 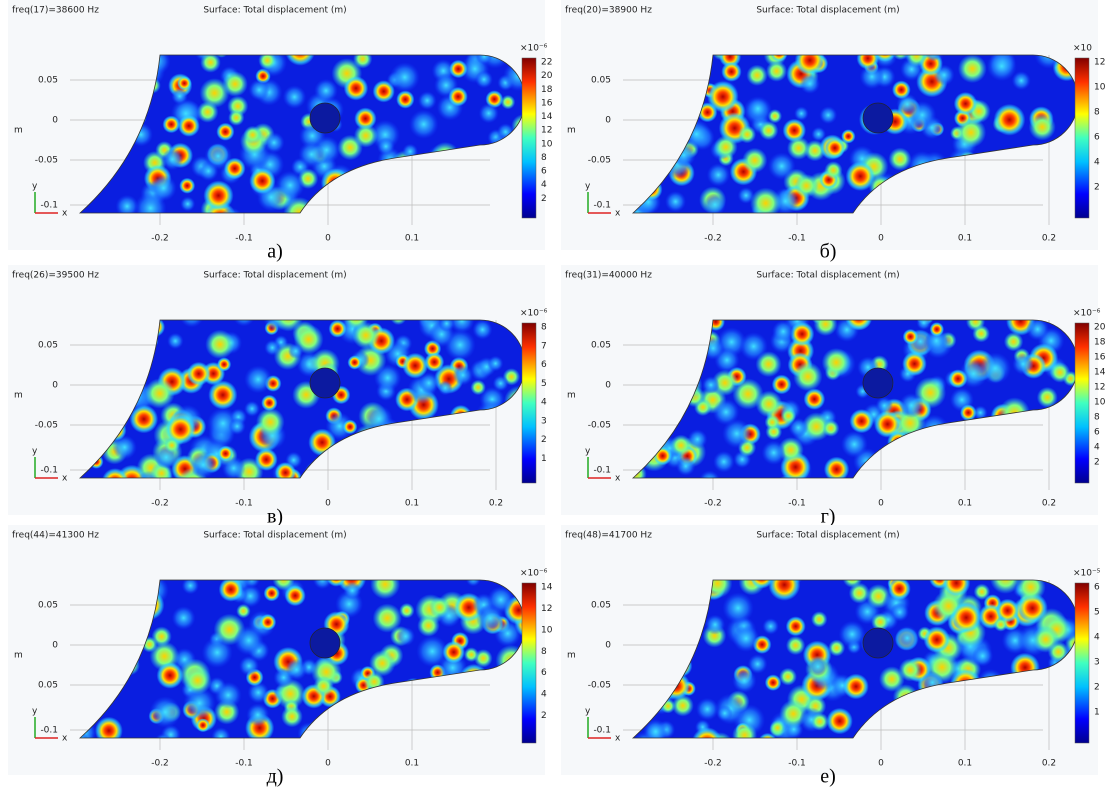 What do you see at coordinates (608, 276) in the screenshot?
I see `freq-label: freq(31)=40000 Hz` at bounding box center [608, 276].